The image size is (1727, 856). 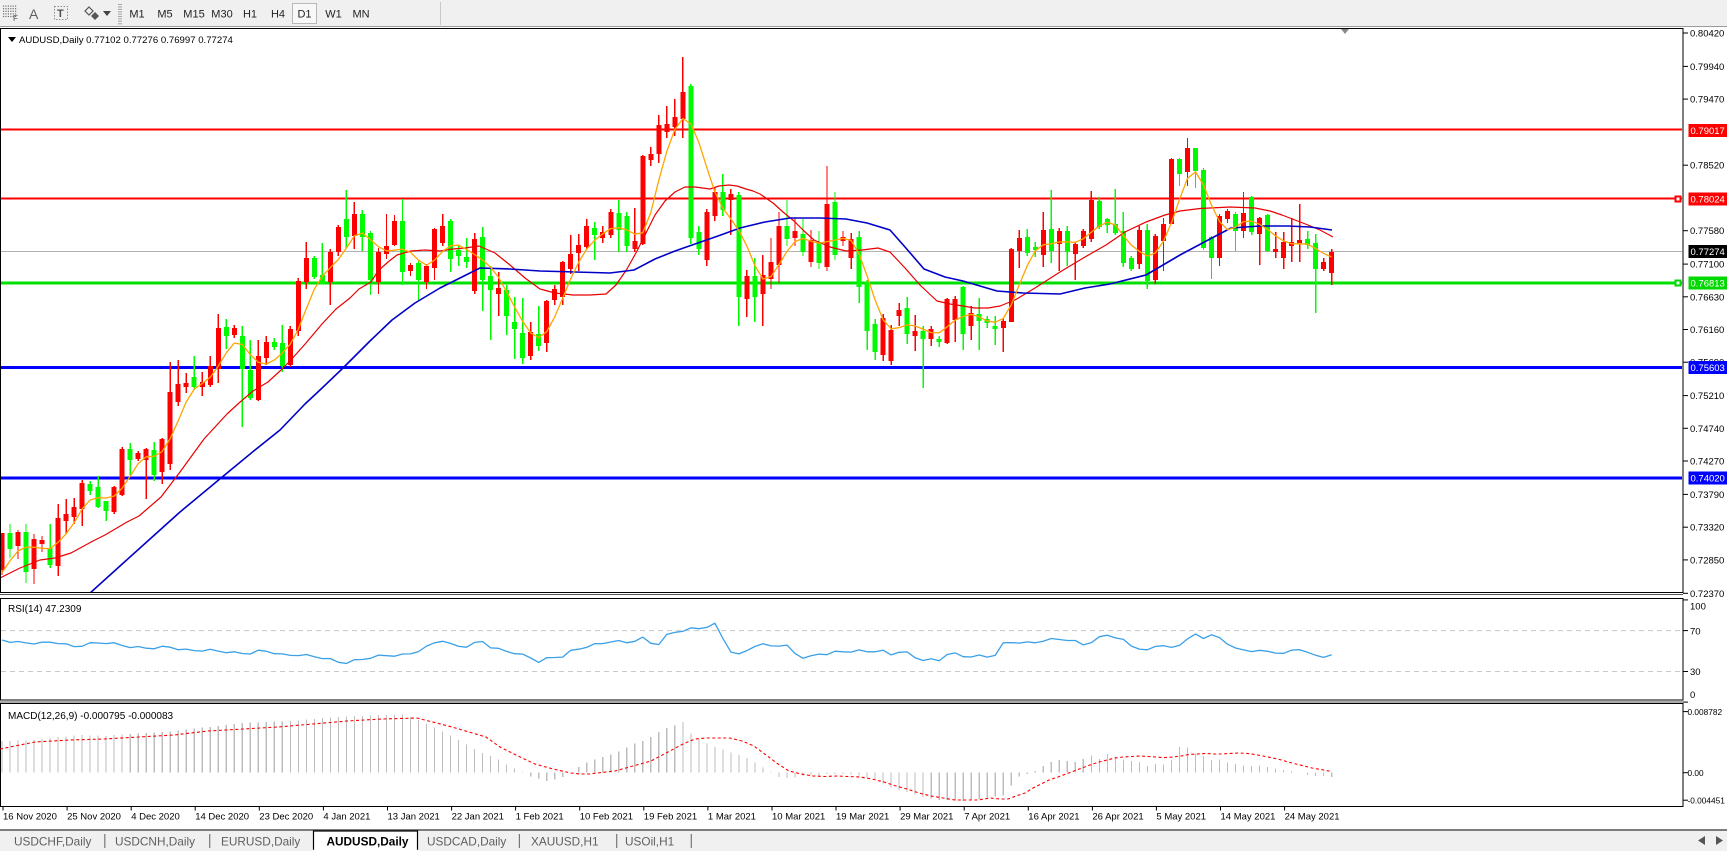 I want to click on svg-text: USDCAD,Daily, so click(x=466, y=842).